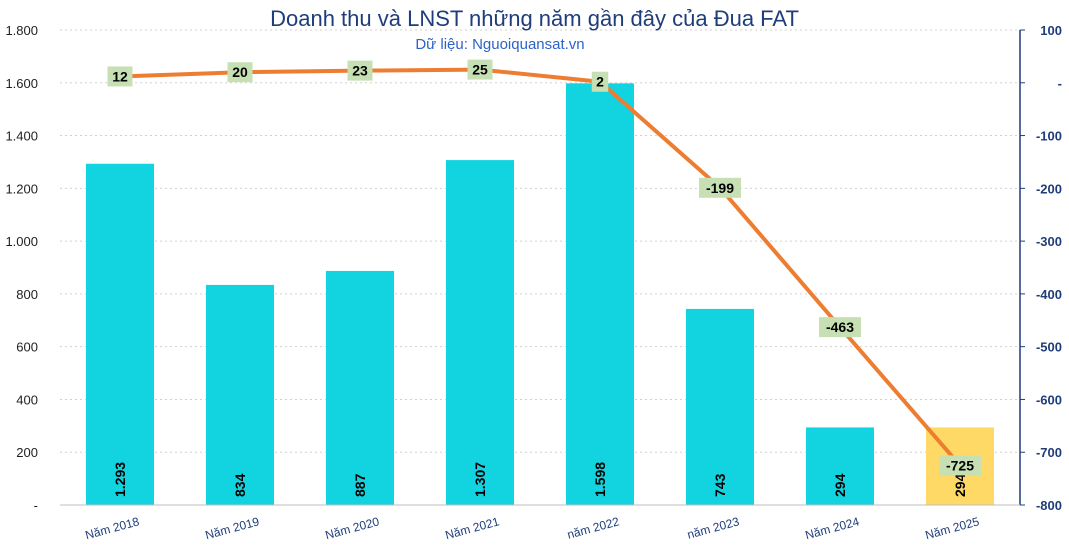  Describe the element at coordinates (1049, 452) in the screenshot. I see `y-right-tick-label: -700` at that location.